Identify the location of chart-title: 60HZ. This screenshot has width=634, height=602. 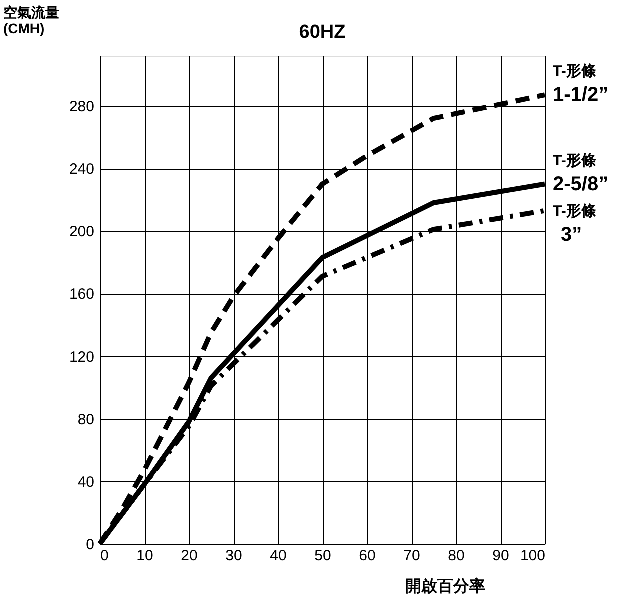
(322, 32).